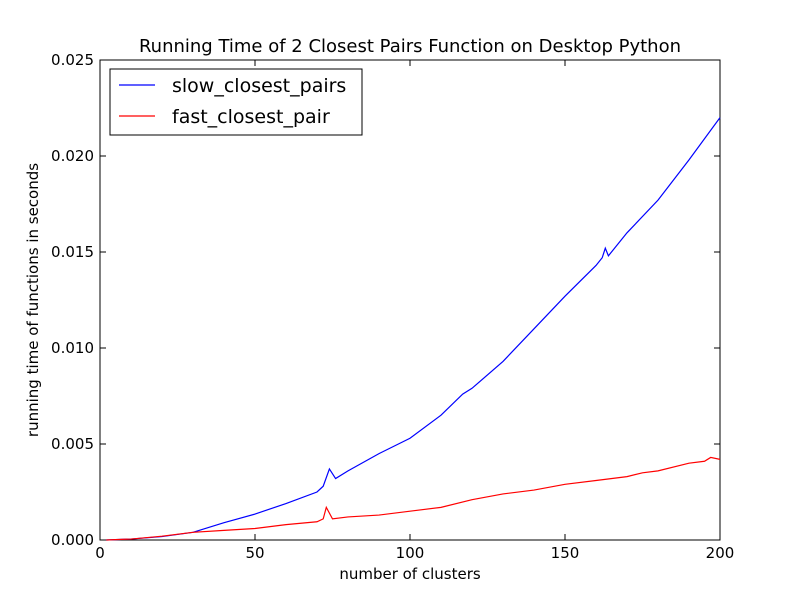 The height and width of the screenshot is (600, 800). Describe the element at coordinates (410, 553) in the screenshot. I see `x-tick-label: 100` at that location.